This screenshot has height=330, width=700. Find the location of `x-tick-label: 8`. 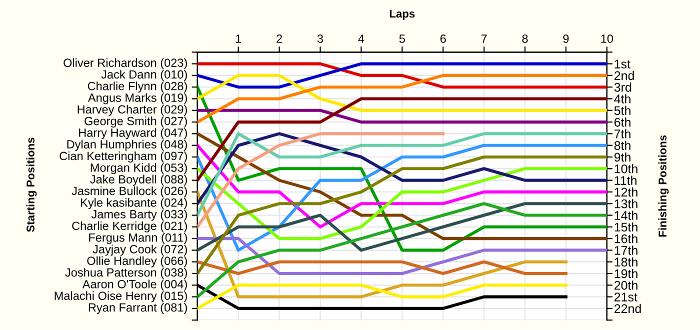

x-tick-label: 8 is located at coordinates (525, 38).